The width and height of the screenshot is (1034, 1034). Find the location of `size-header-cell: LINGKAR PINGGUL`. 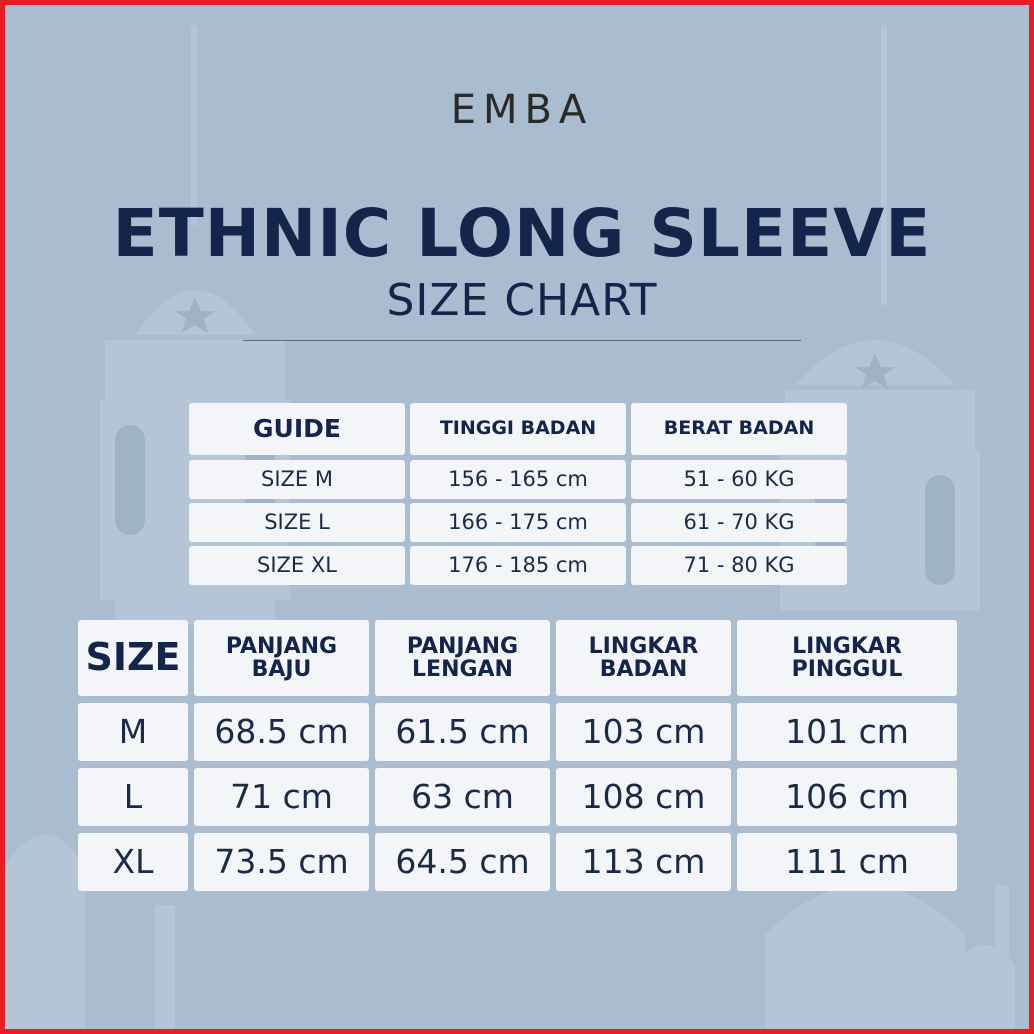

size-header-cell: LINGKAR PINGGUL is located at coordinates (847, 658).